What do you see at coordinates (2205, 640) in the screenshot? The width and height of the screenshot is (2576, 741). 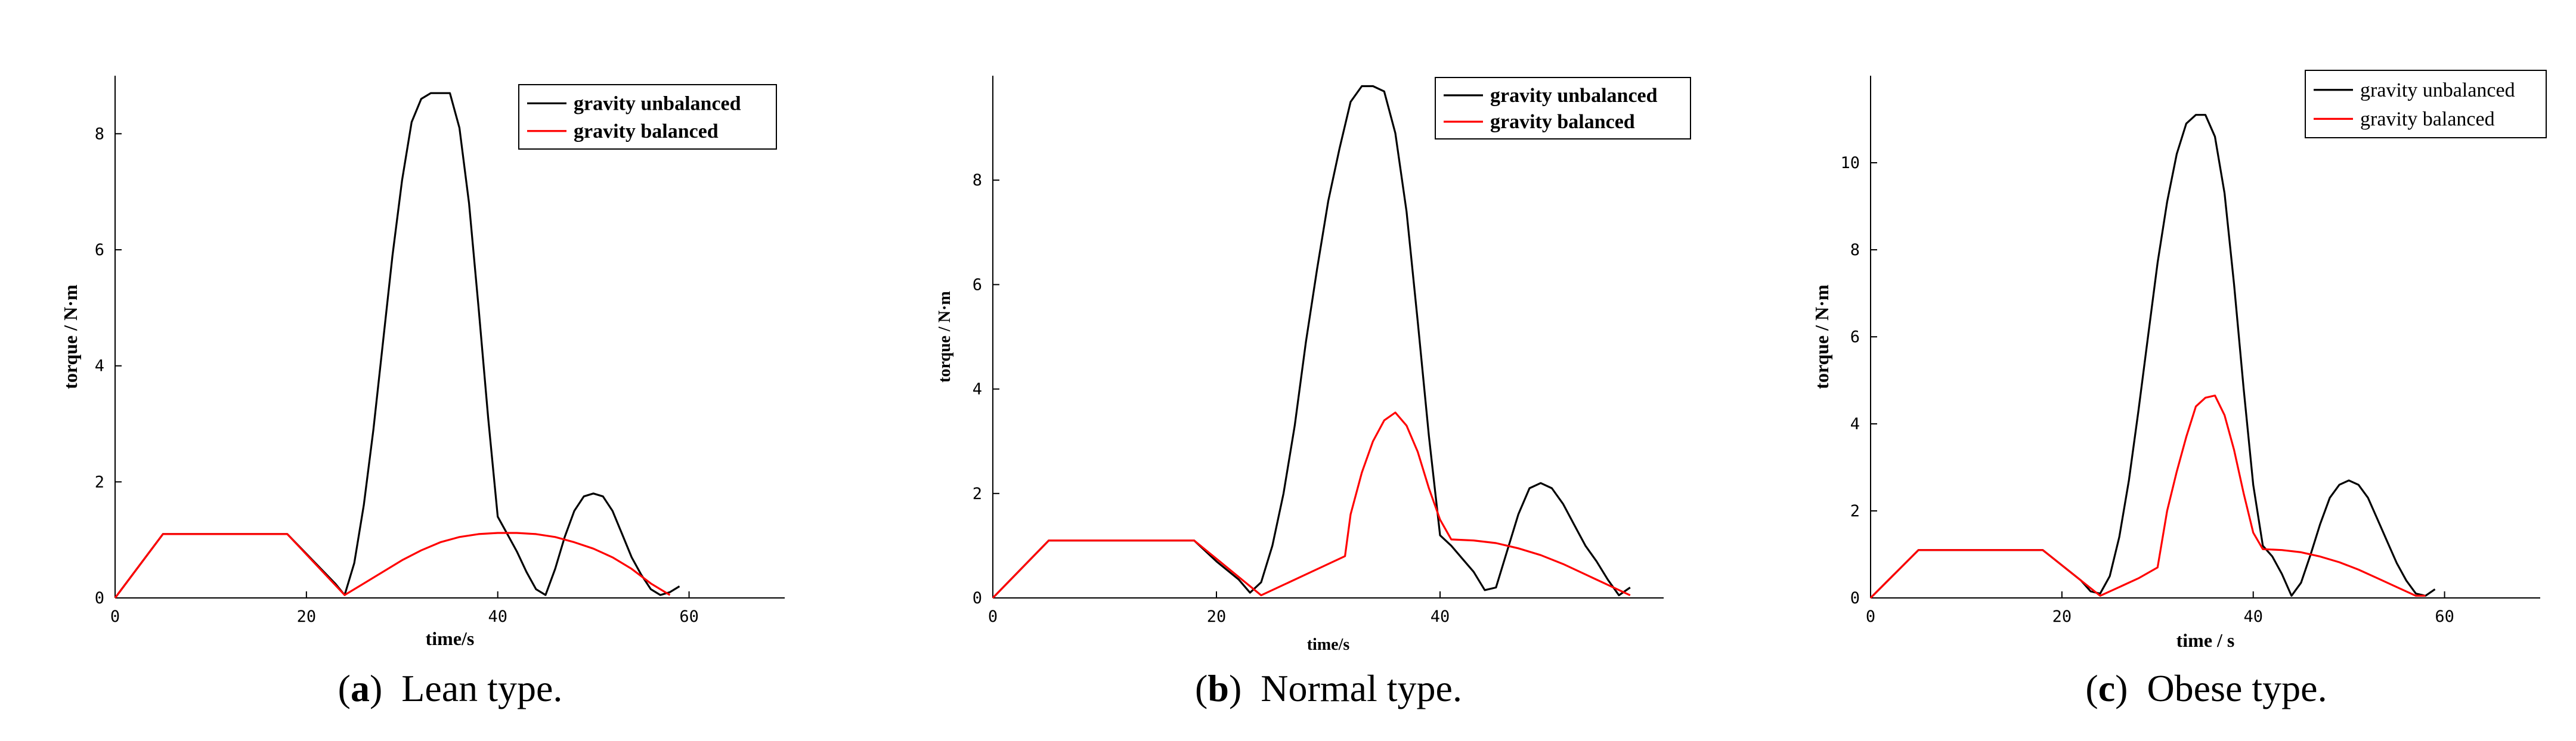 I see `x-axis-label: time / s` at bounding box center [2205, 640].